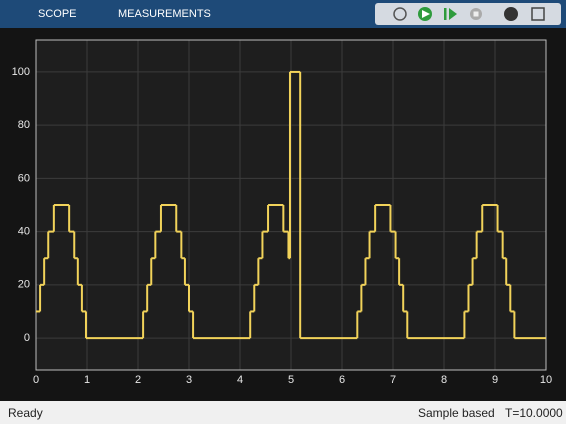  I want to click on step-button, so click(445, 14).